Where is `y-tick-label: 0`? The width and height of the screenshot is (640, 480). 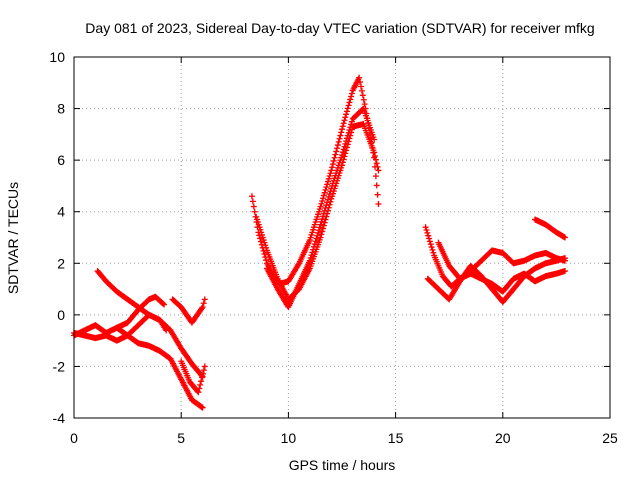
y-tick-label: 0 is located at coordinates (61, 315).